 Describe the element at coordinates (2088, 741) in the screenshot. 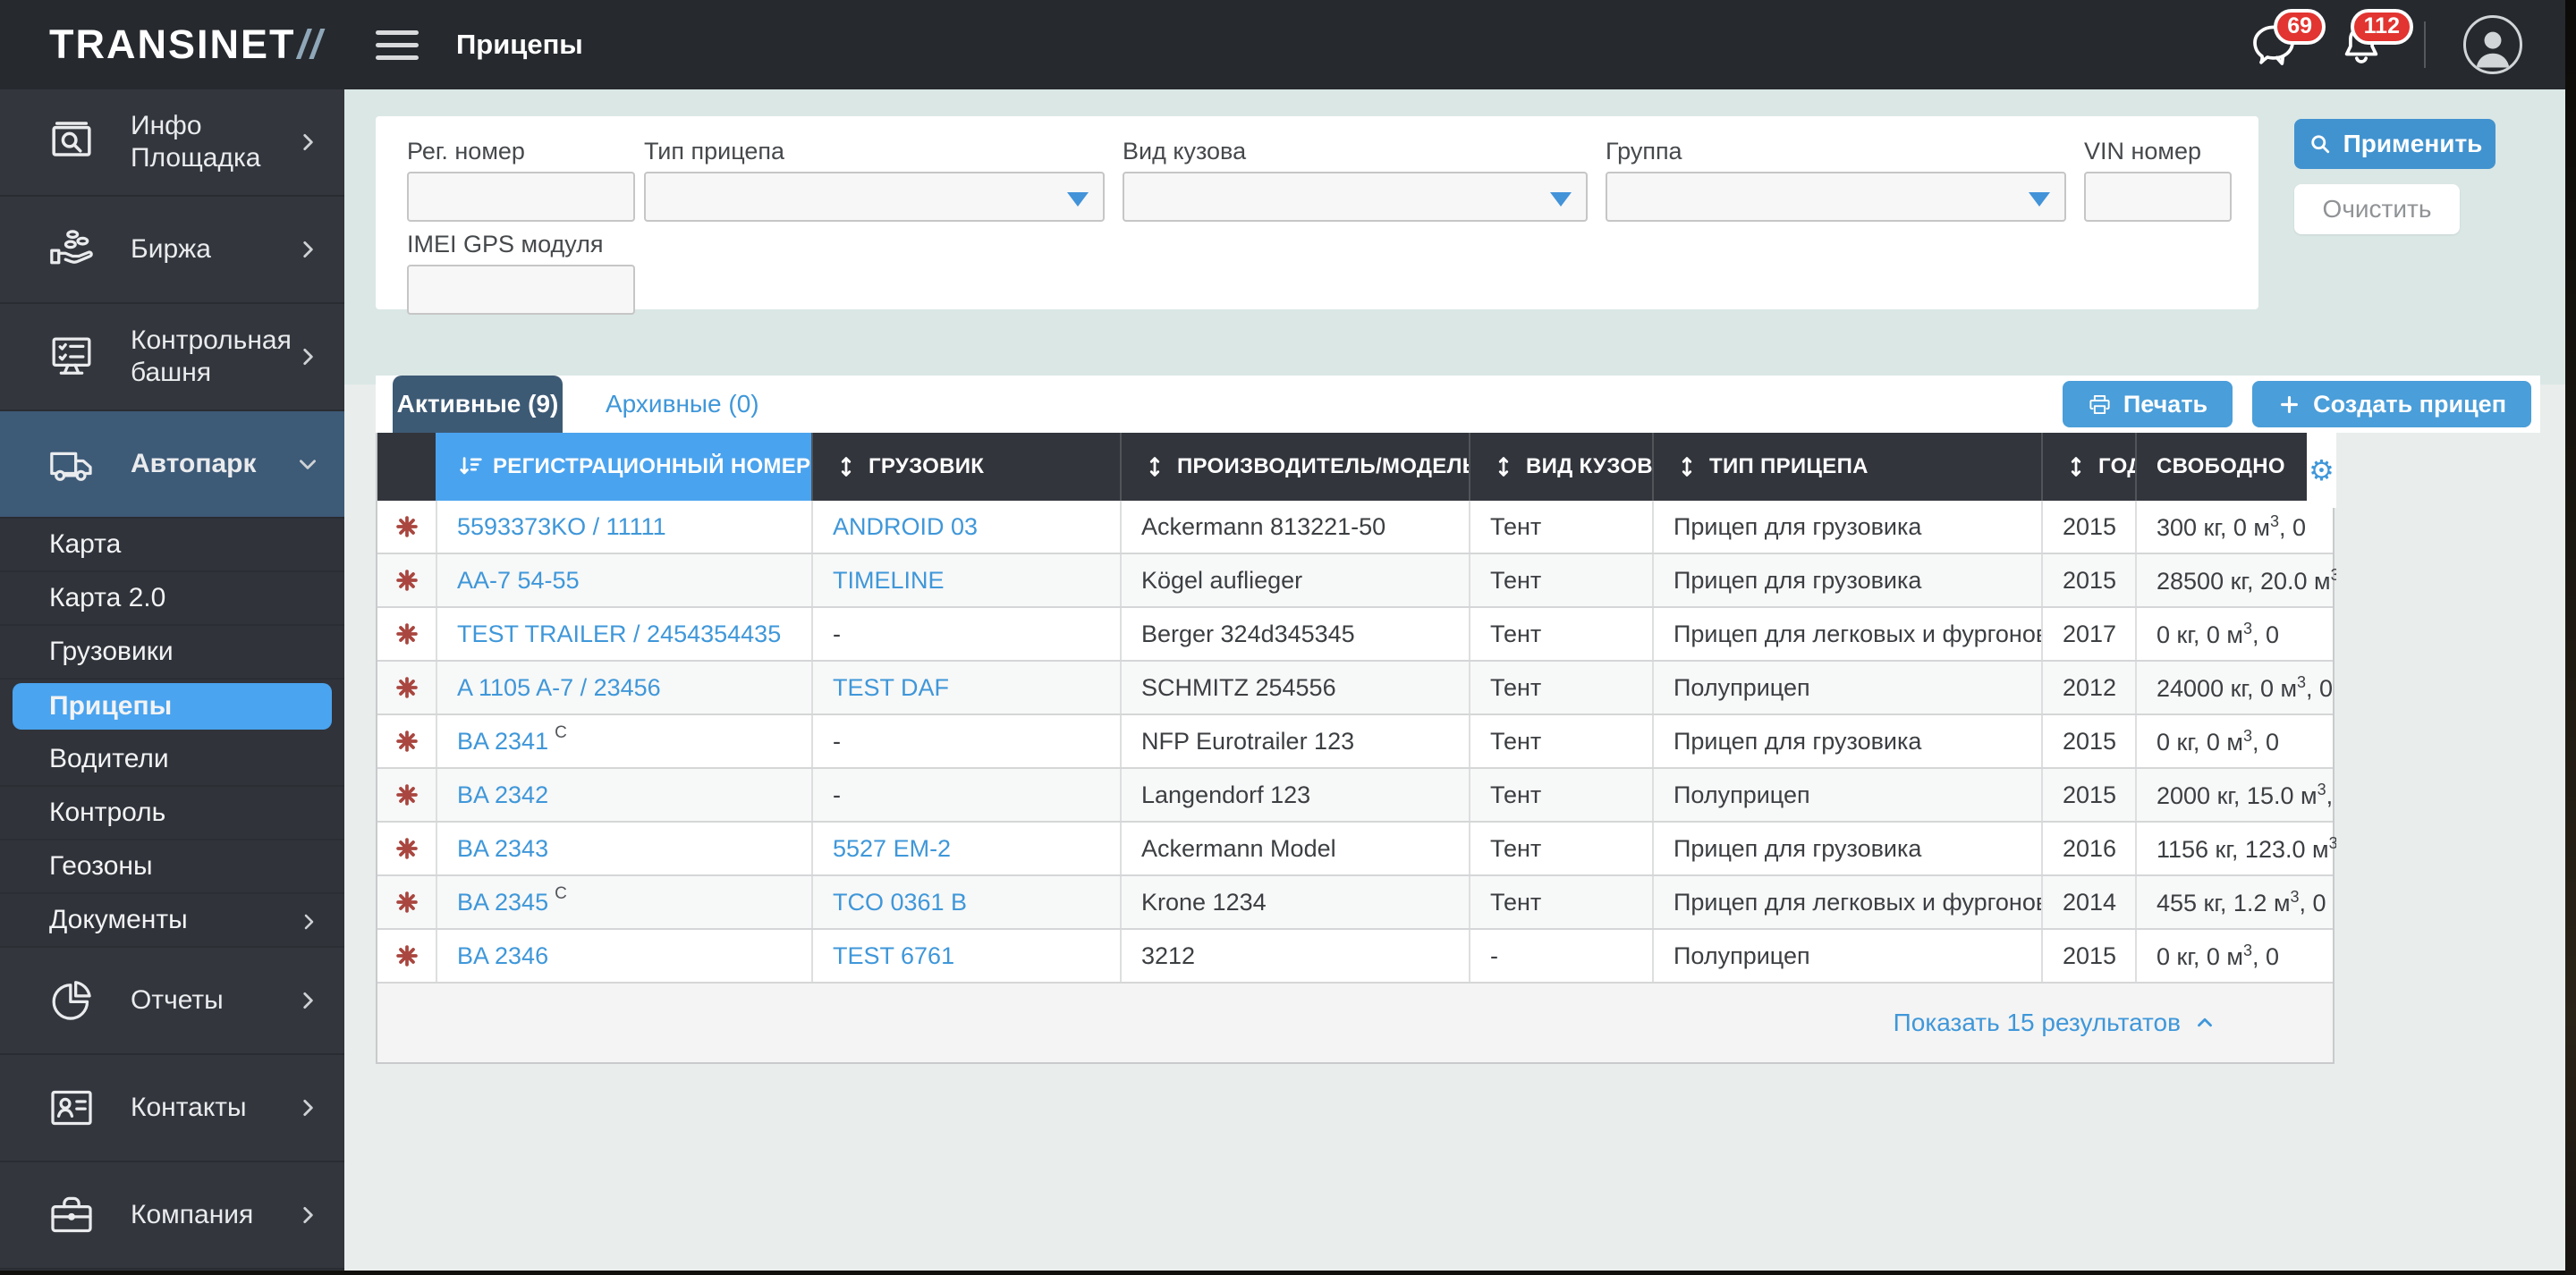

I see `year-cell: 2015` at that location.